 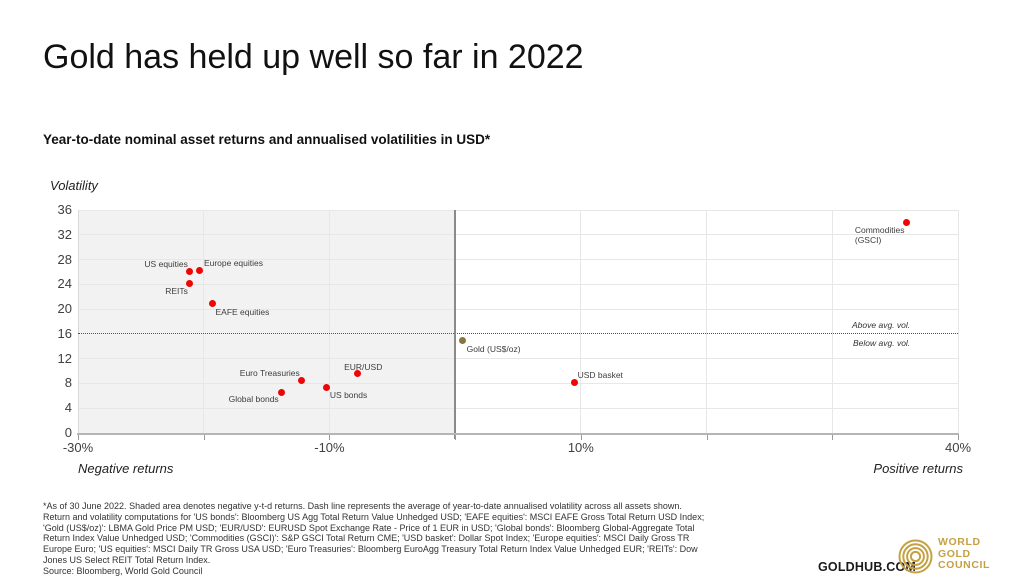 I want to click on y-tick-label: 0, so click(x=68, y=432).